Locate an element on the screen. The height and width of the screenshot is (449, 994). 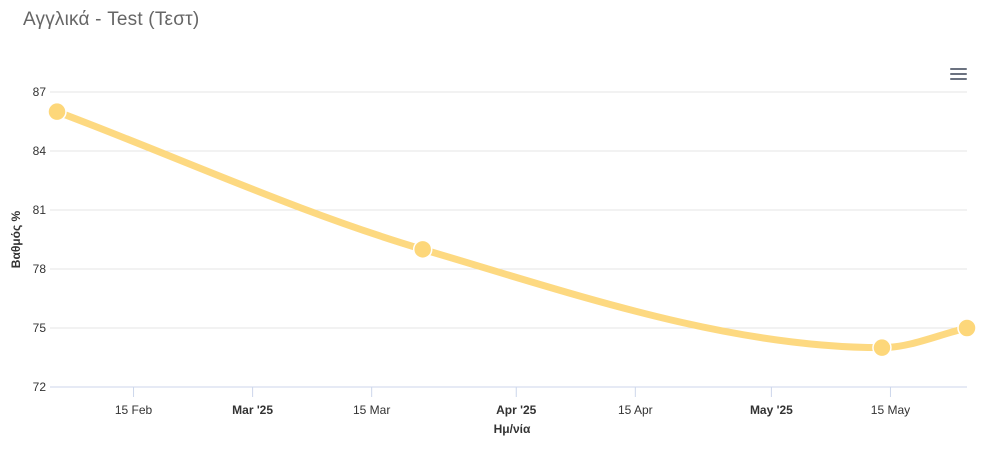
x-tick-label-3: Apr '25 is located at coordinates (516, 410).